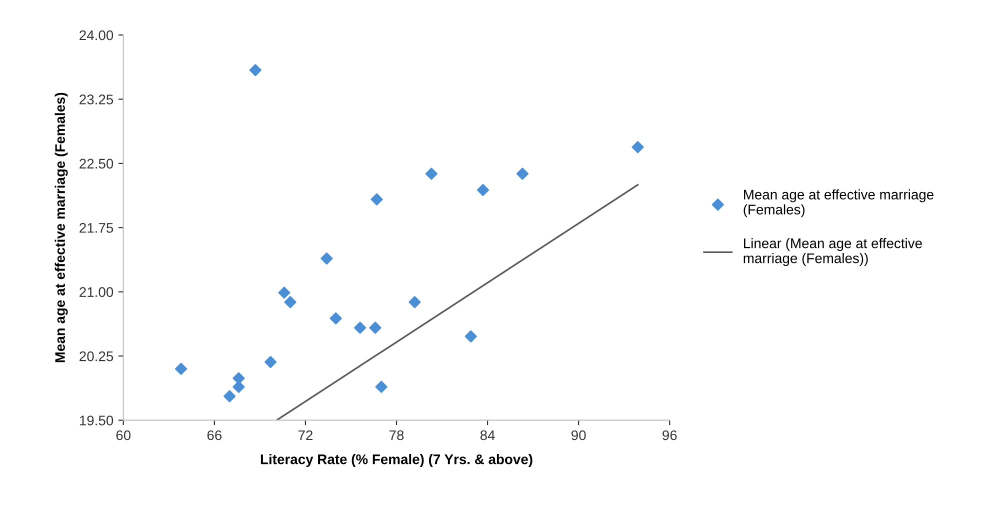  I want to click on x-tick-label: 96, so click(669, 435).